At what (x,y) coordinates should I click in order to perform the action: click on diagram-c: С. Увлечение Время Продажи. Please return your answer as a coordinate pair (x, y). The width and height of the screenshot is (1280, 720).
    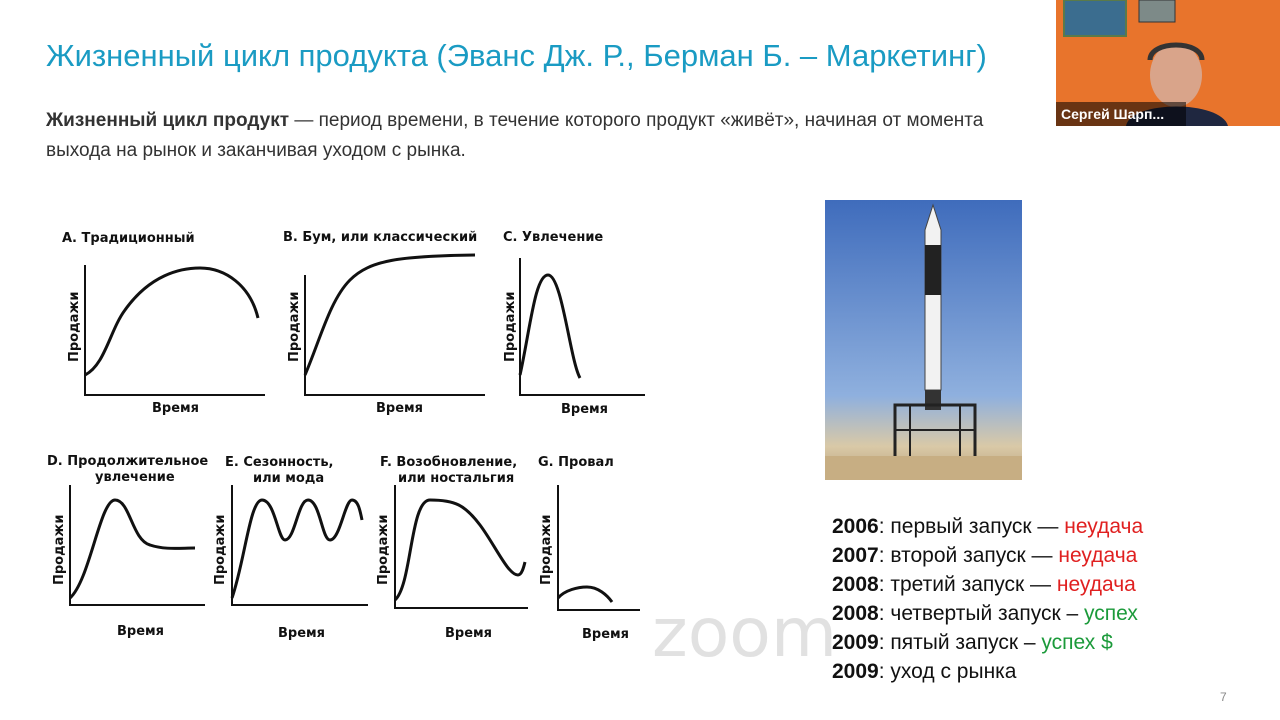
    Looking at the image, I should click on (574, 323).